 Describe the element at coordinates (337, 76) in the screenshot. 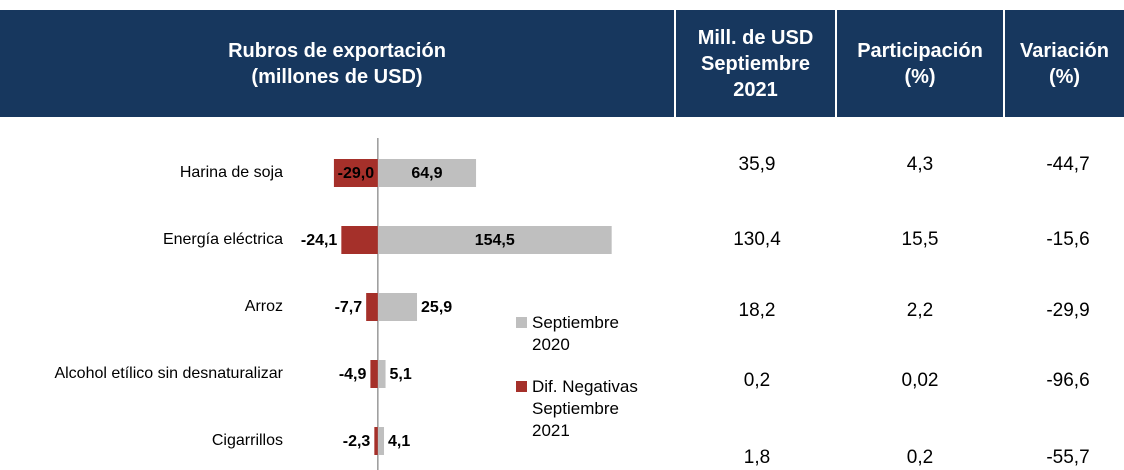

I see `title-line: (millones de USD)` at that location.